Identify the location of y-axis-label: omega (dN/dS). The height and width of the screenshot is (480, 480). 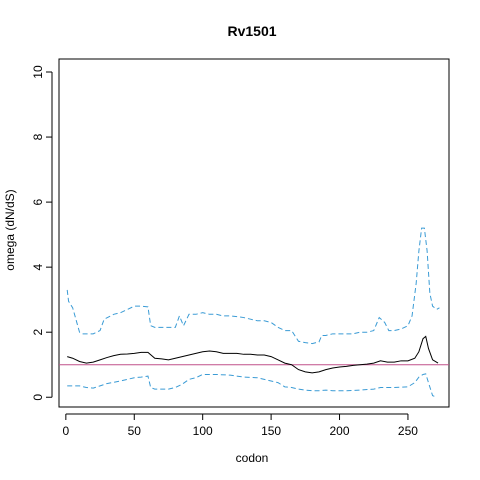
(10, 229).